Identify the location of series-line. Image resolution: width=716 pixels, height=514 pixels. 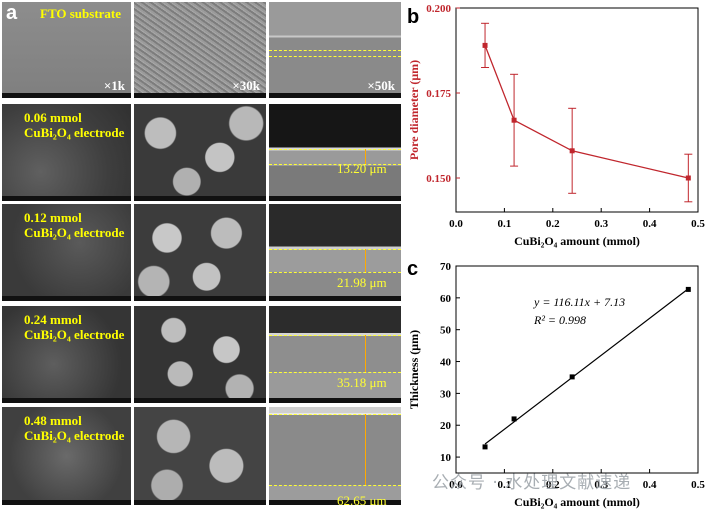
(586, 112).